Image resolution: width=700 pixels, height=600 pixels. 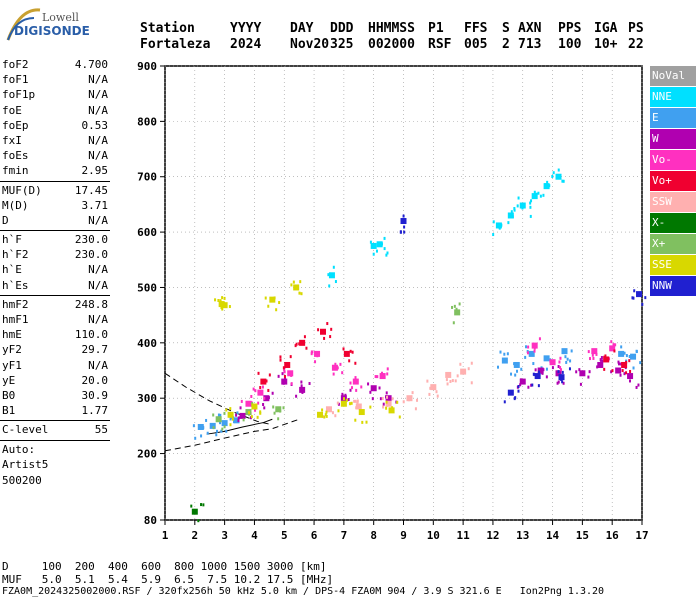 What do you see at coordinates (12, 140) in the screenshot?
I see `param-name: fxI` at bounding box center [12, 140].